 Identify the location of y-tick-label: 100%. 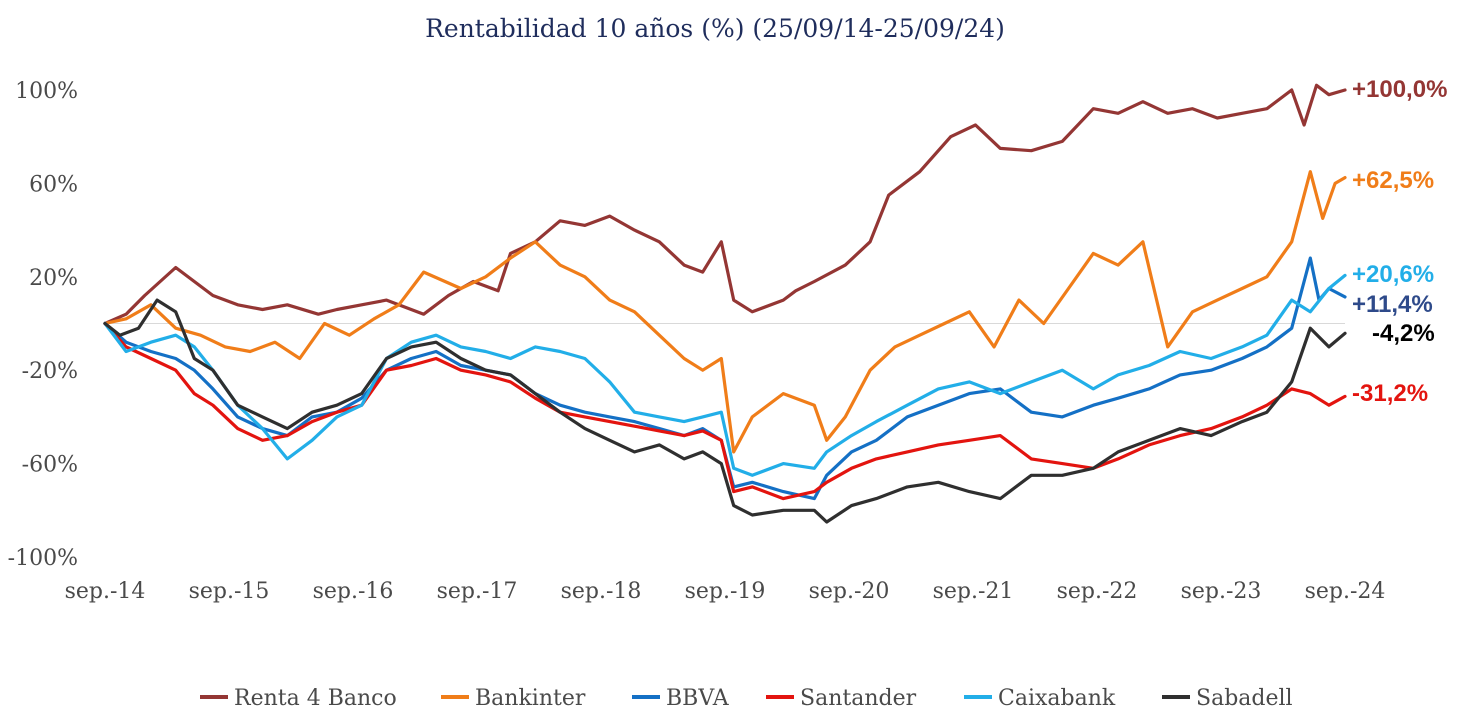
(46, 91).